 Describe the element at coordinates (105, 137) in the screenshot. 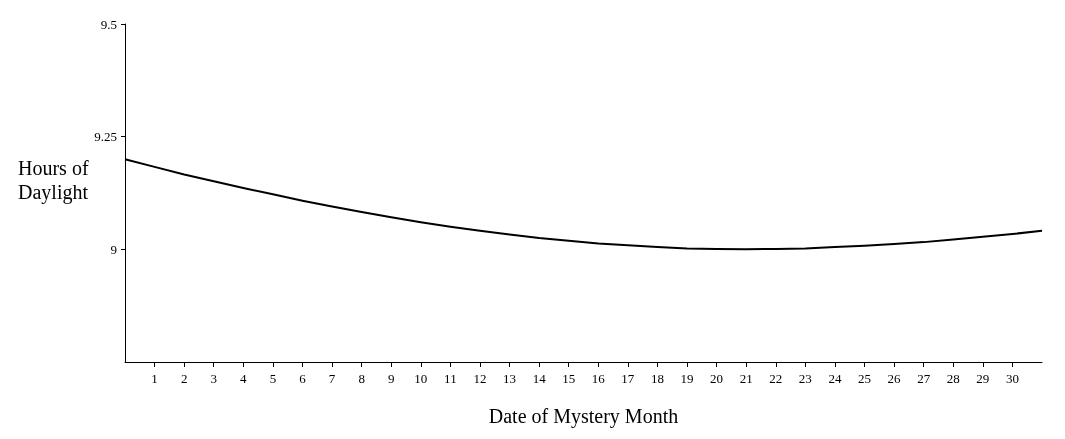

I see `y-tick-label: 9.25` at that location.